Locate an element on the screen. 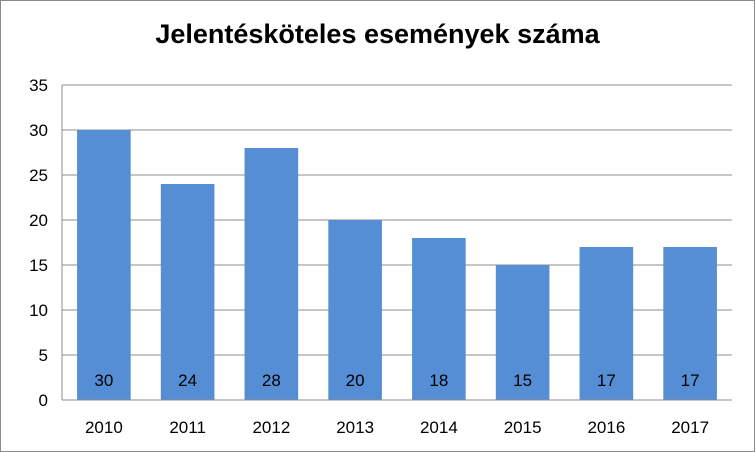 The width and height of the screenshot is (755, 452). y-tick-label-20: 20 is located at coordinates (38, 220).